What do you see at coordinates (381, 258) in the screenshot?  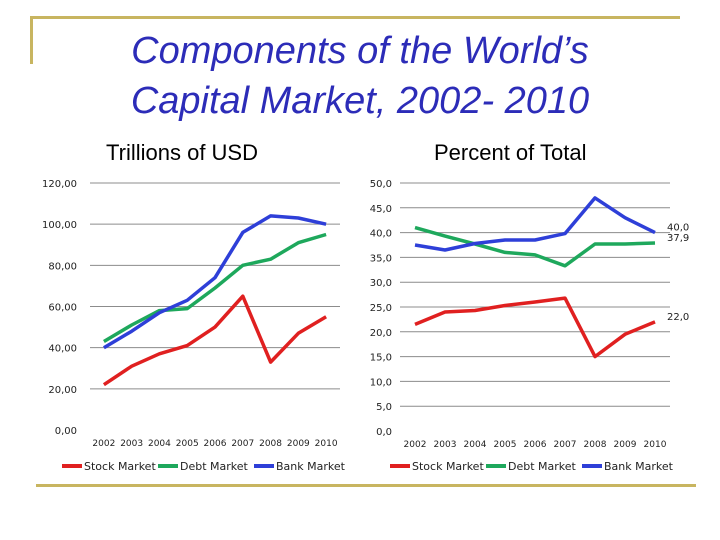 I see `y-tick-label: 35,0` at bounding box center [381, 258].